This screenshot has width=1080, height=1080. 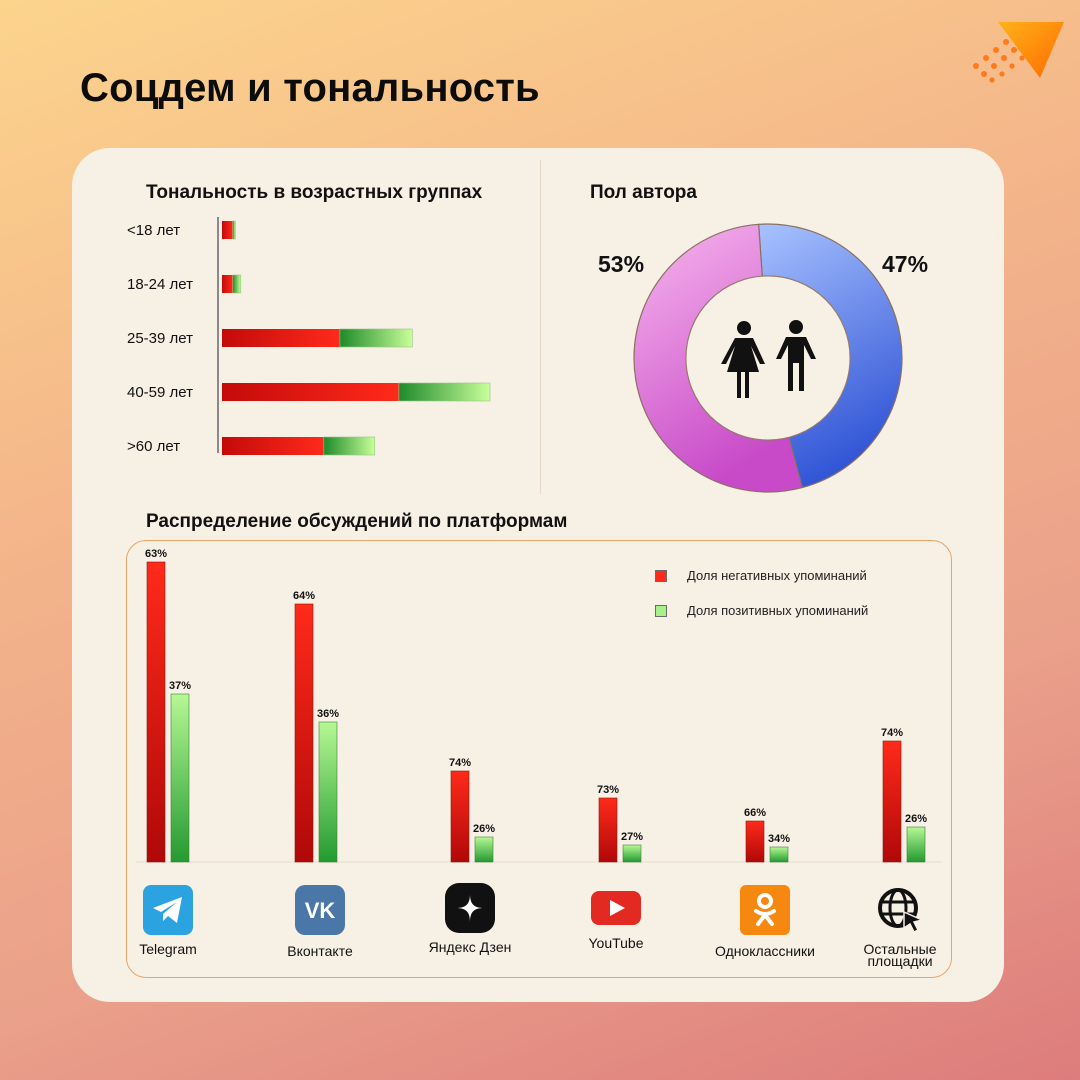 What do you see at coordinates (632, 837) in the screenshot?
I see `bar-value-positive: 27%` at bounding box center [632, 837].